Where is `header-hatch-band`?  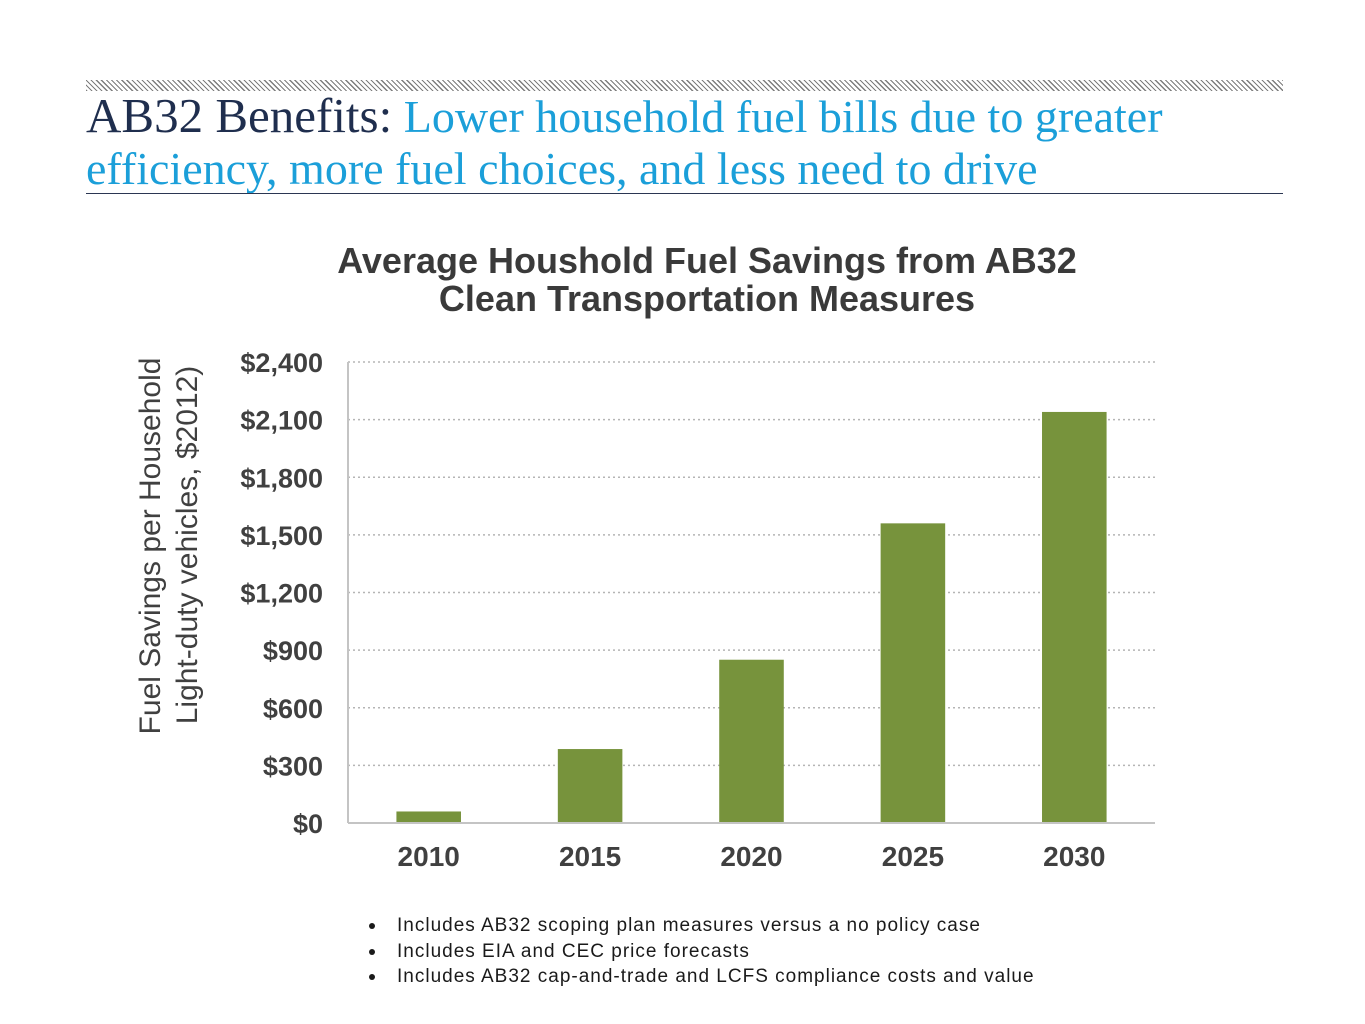 header-hatch-band is located at coordinates (684, 85).